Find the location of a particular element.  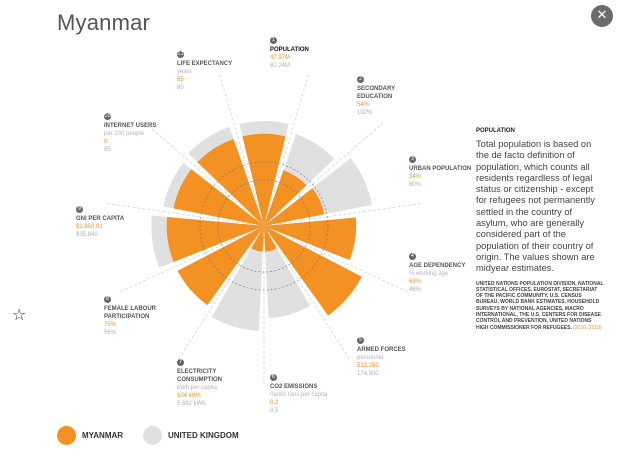

indicator-value-uk: $35,840 is located at coordinates (87, 235).